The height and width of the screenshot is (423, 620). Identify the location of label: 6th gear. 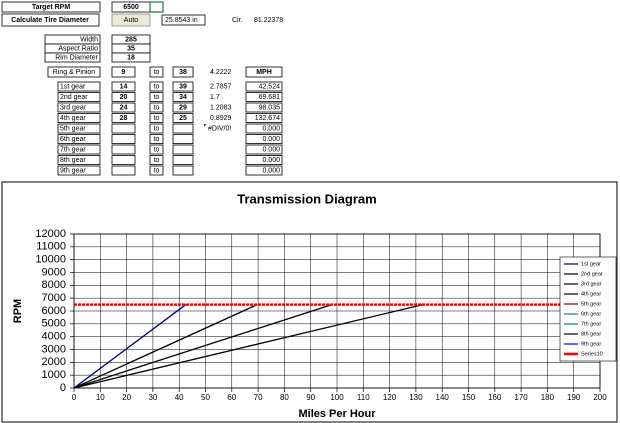
(73, 139).